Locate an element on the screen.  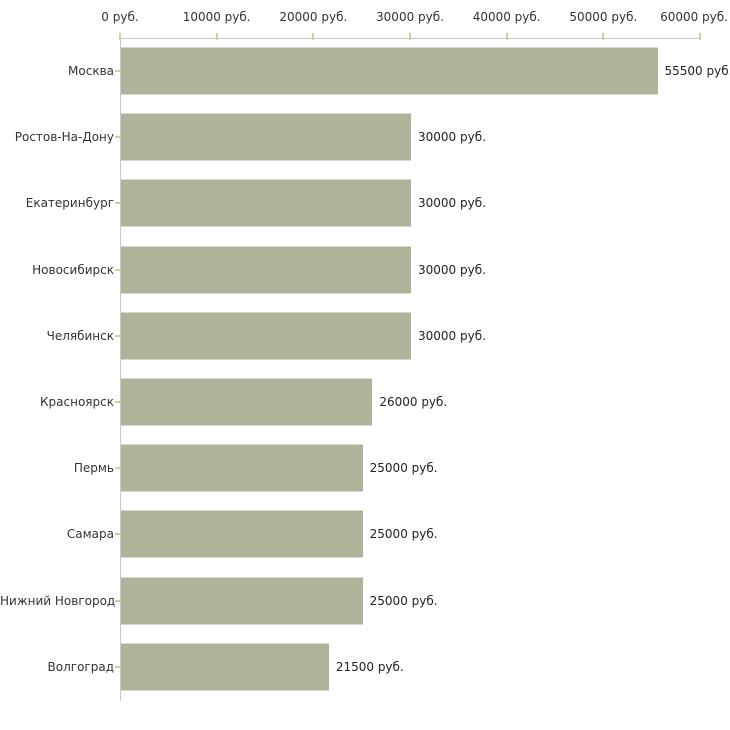
category-label: Новосибирск is located at coordinates (73, 269).